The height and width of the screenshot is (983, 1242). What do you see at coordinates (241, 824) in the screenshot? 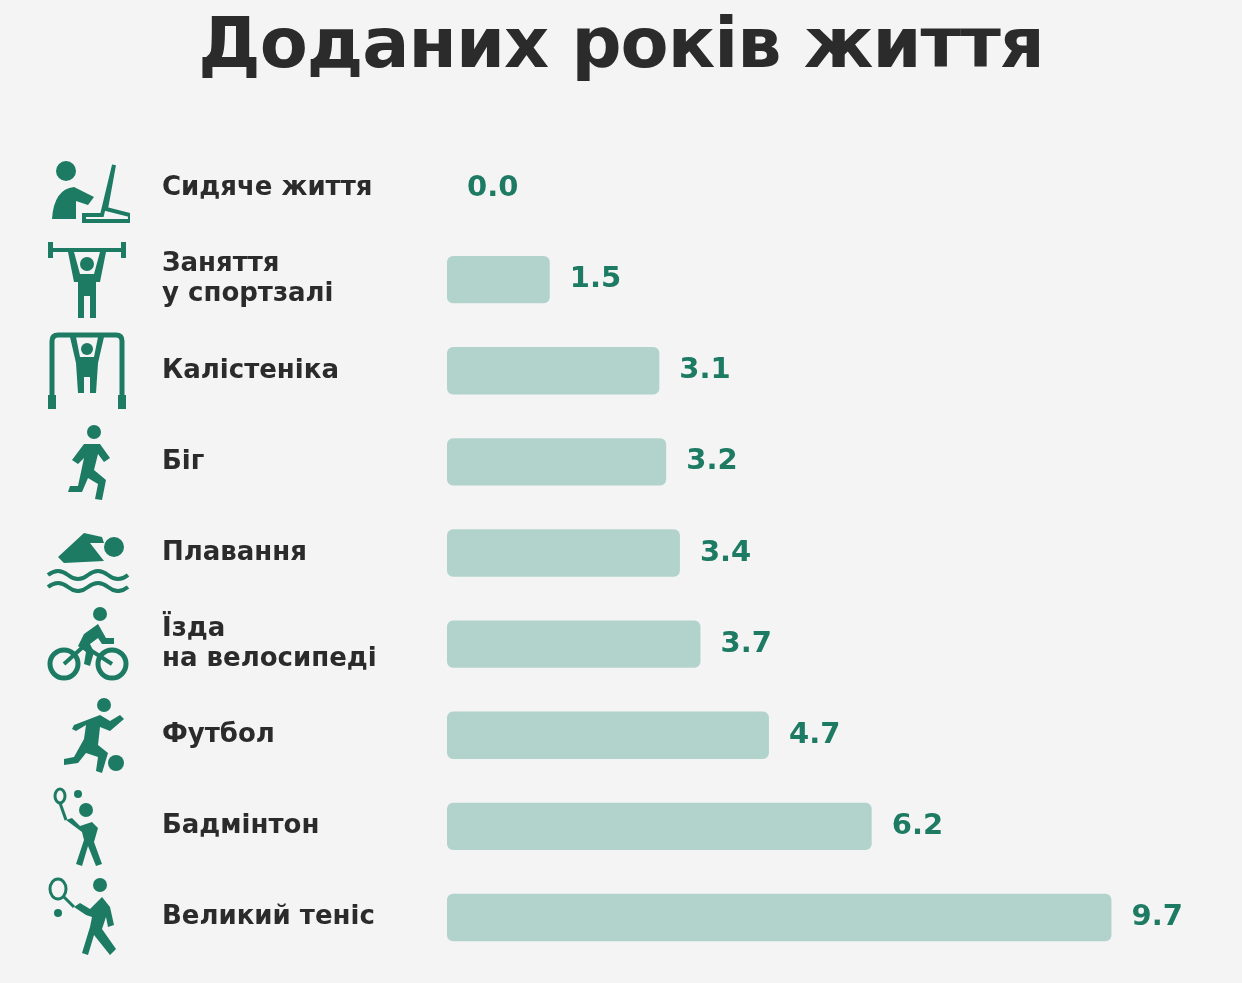
I see `y-tick-label: Бадмінтон` at bounding box center [241, 824].